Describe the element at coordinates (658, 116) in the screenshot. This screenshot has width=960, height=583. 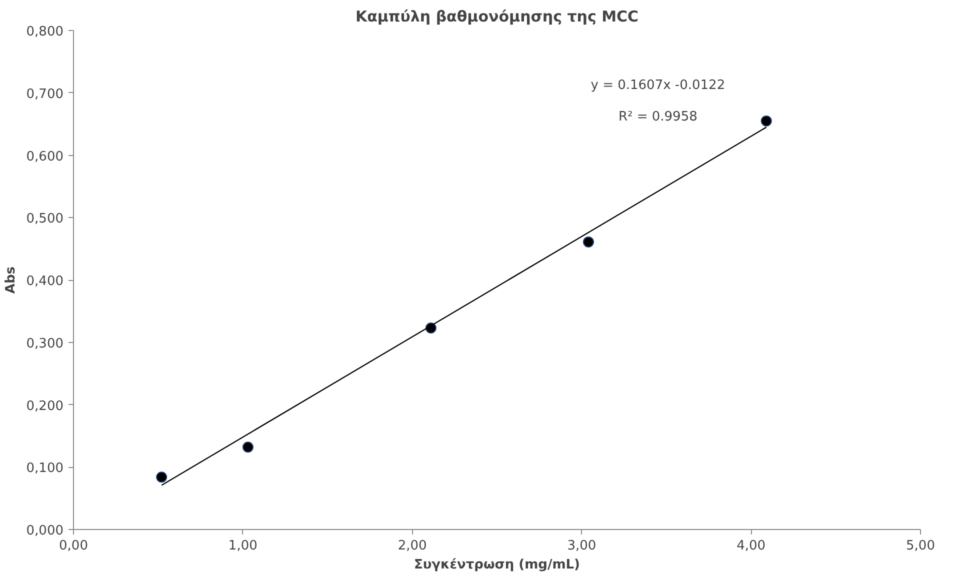
I see `annotation: R² = 0.9958` at that location.